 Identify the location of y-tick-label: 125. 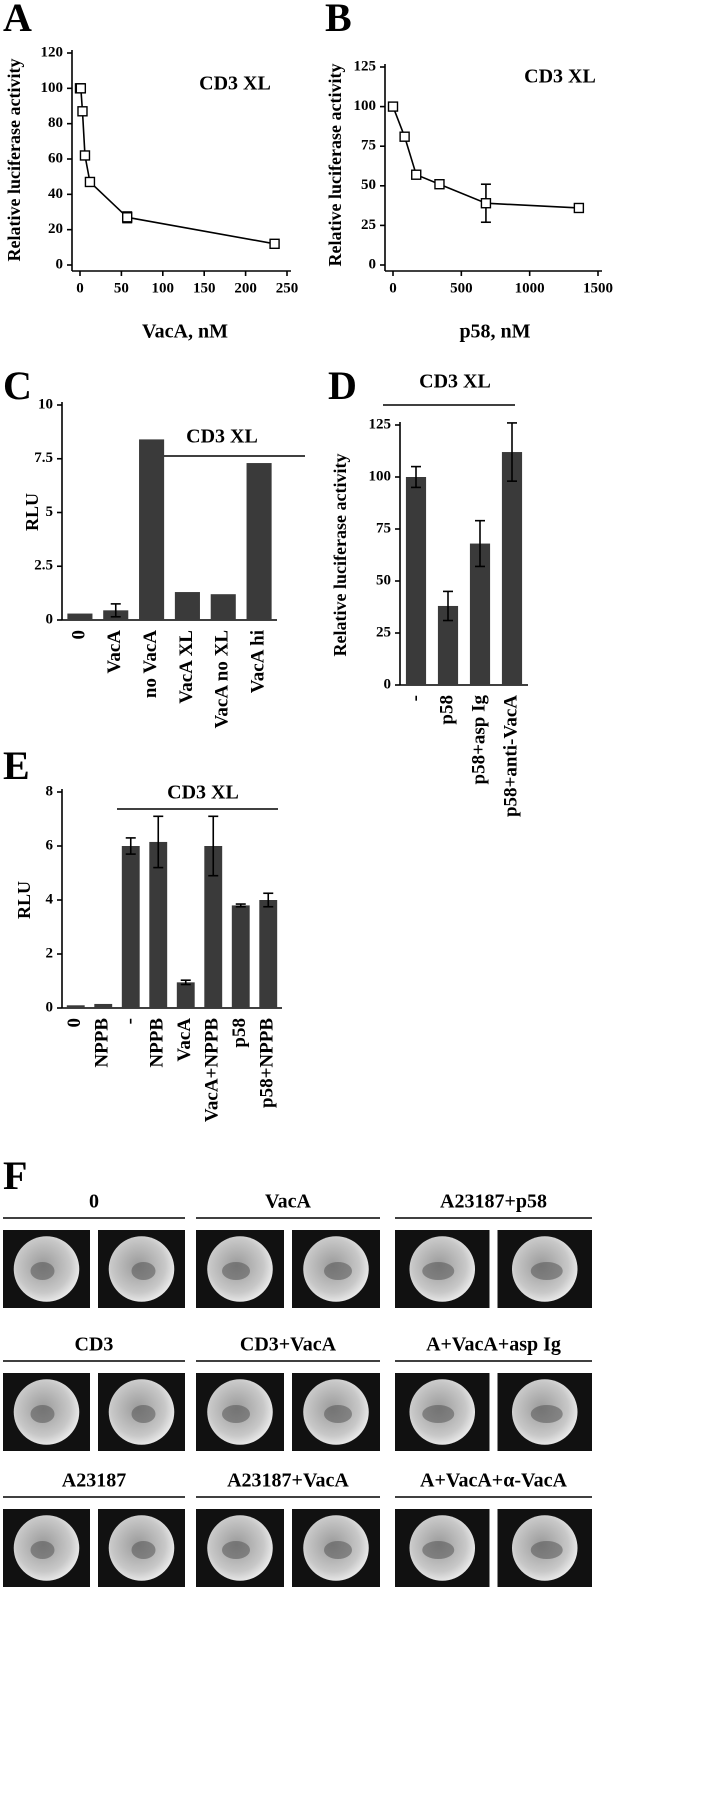
(365, 66).